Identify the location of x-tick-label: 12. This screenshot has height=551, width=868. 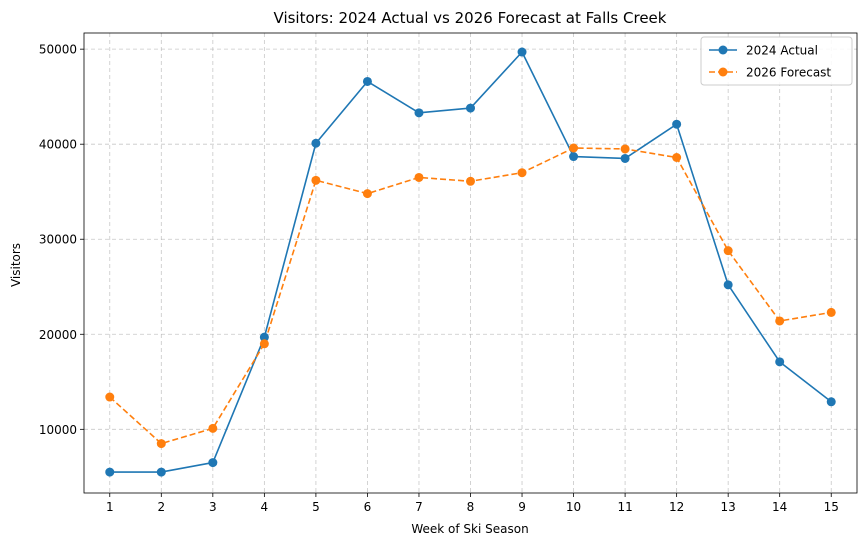
(676, 507).